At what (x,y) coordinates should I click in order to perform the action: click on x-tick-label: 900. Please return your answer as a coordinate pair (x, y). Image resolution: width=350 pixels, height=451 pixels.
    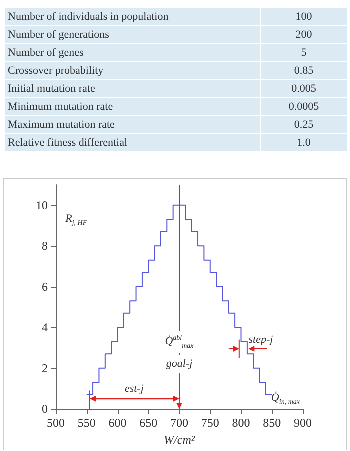
    Looking at the image, I should click on (303, 423).